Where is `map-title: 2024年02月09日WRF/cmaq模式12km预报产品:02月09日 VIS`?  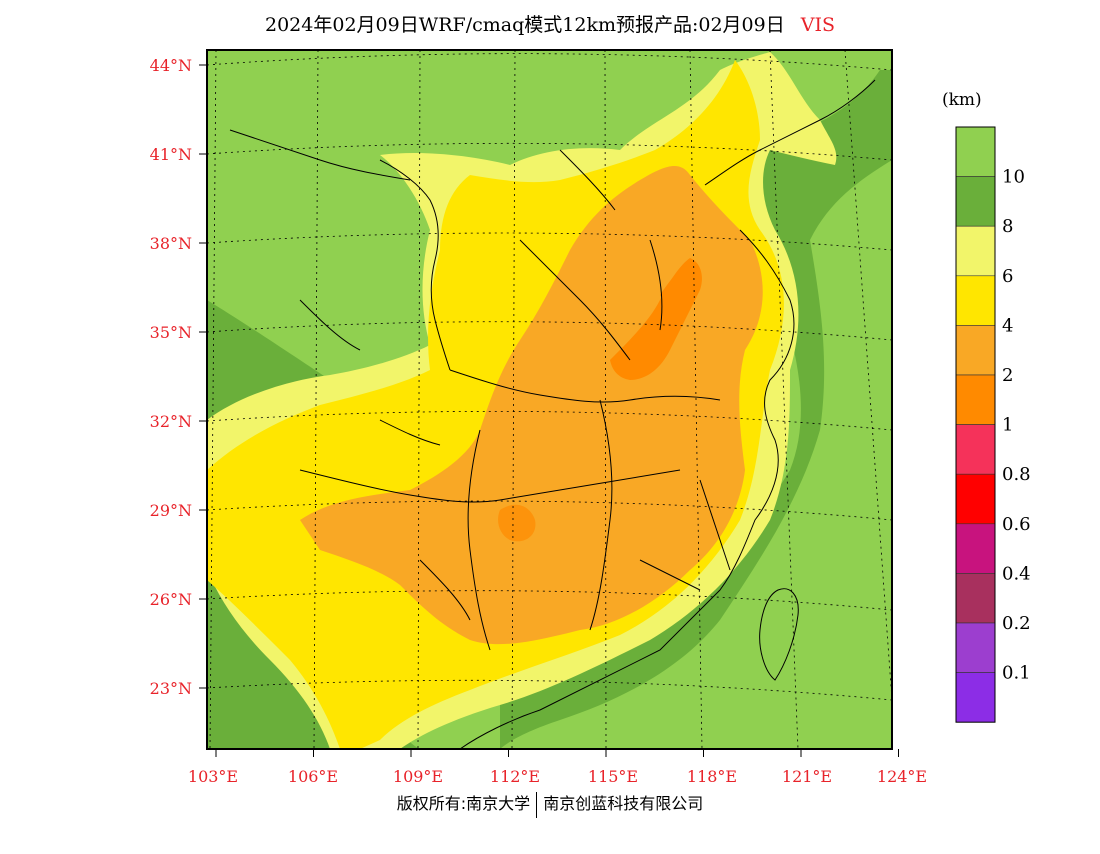
map-title: 2024年02月09日WRF/cmaq模式12km预报产品:02月09日 VIS is located at coordinates (550, 23).